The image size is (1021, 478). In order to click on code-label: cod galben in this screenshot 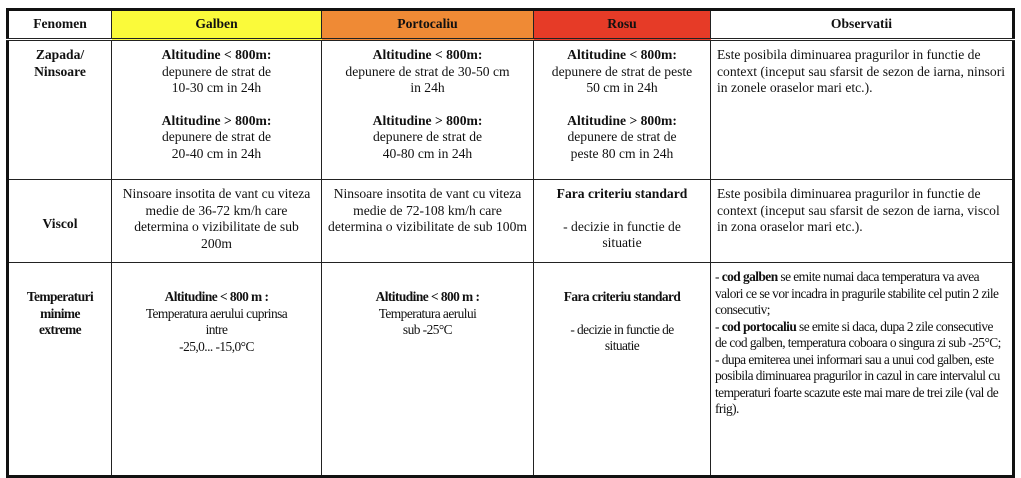, I will do `click(749, 276)`.